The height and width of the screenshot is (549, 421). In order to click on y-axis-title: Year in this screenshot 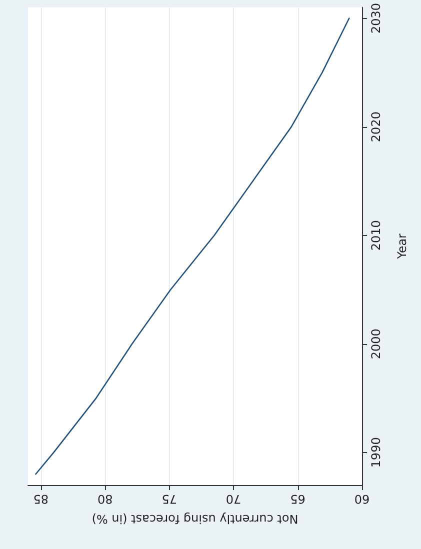, I will do `click(402, 246)`.